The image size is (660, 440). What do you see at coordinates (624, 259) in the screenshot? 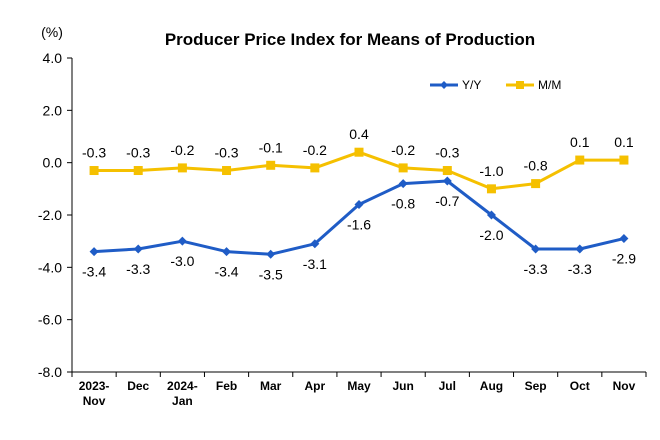
I see `data-label: -2.9` at bounding box center [624, 259].